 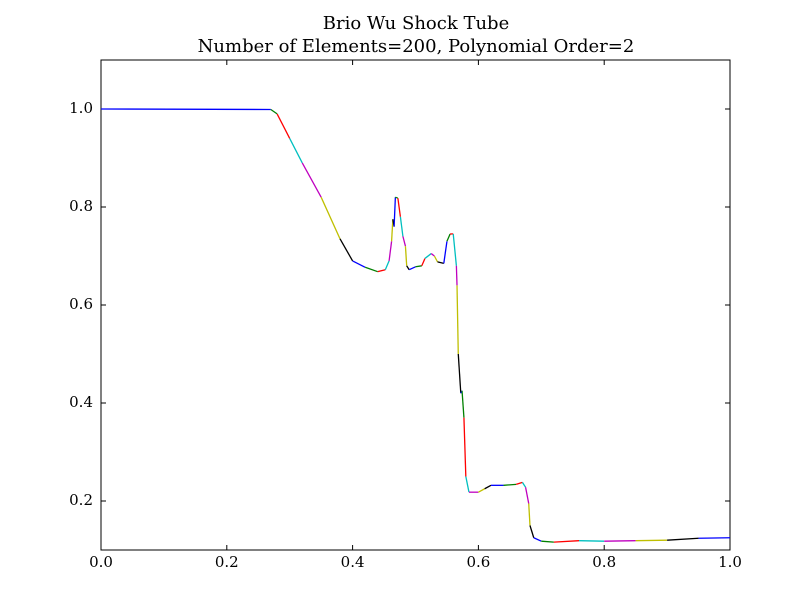 What do you see at coordinates (81, 108) in the screenshot?
I see `y-tick-label: 1.0` at bounding box center [81, 108].